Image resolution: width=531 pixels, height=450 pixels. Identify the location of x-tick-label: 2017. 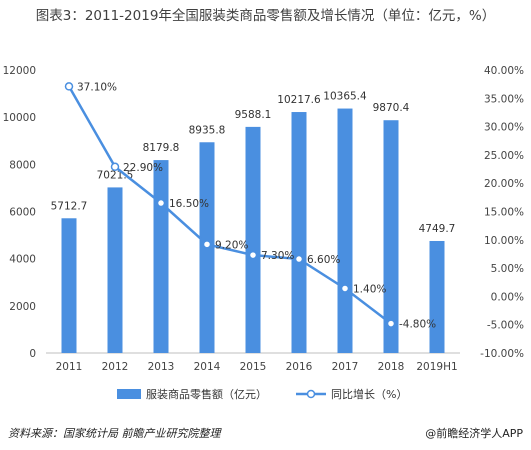
(345, 367).